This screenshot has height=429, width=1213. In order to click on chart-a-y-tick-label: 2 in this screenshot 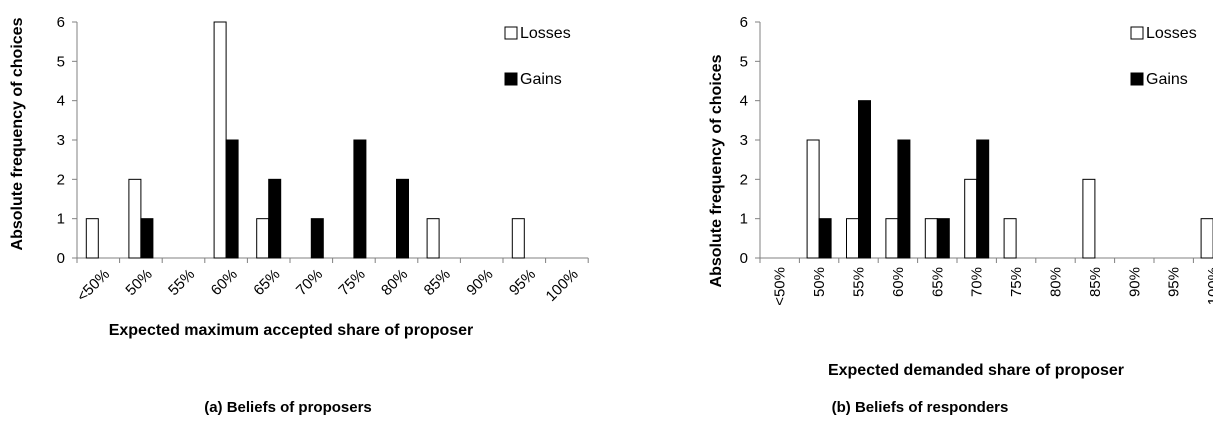, I will do `click(61, 179)`.